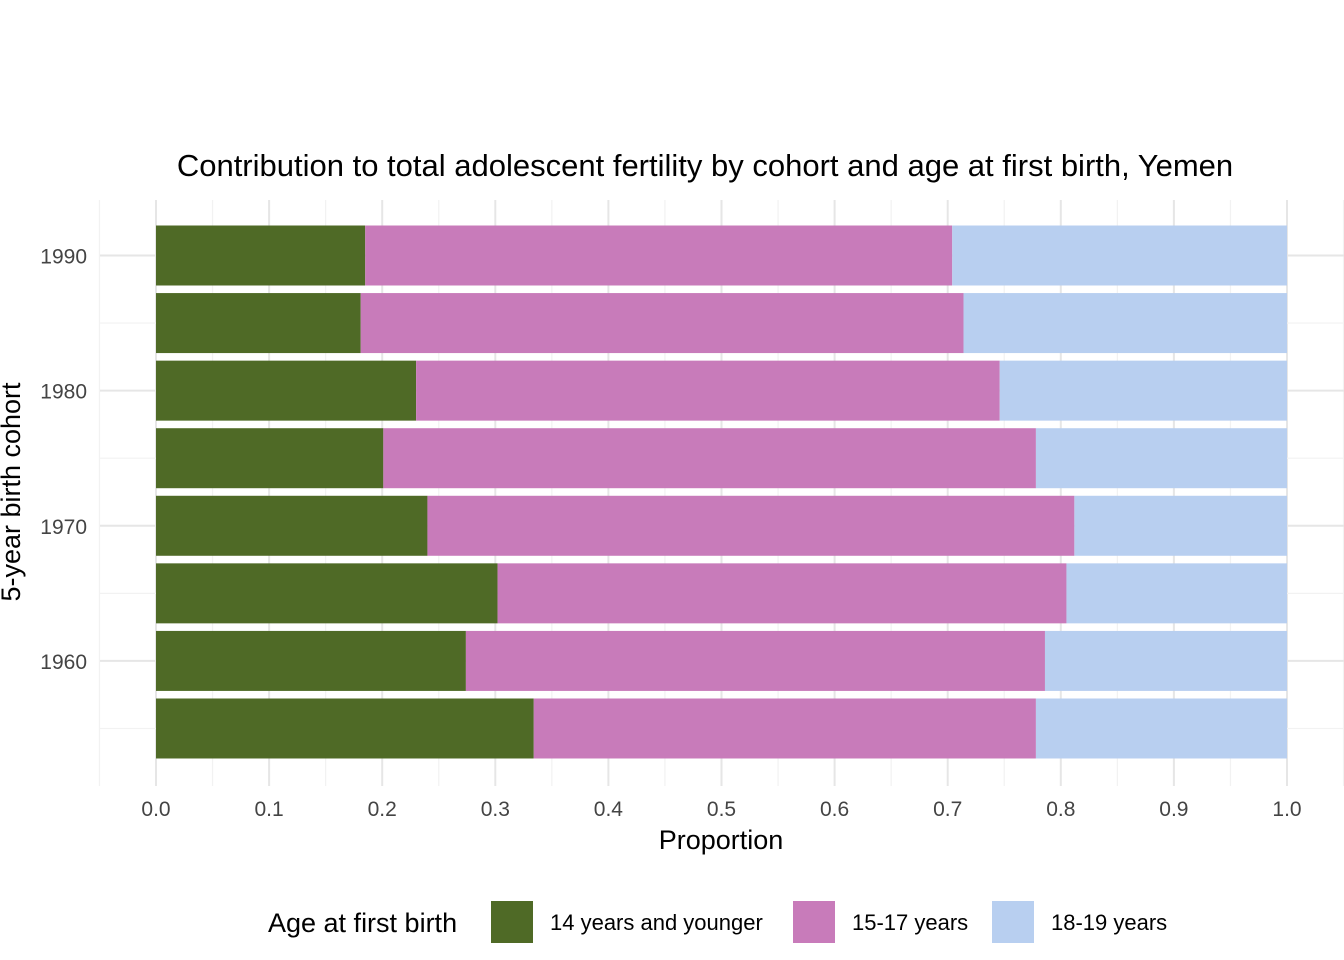 The width and height of the screenshot is (1344, 960). I want to click on x-tick-label: 0.1, so click(268, 809).